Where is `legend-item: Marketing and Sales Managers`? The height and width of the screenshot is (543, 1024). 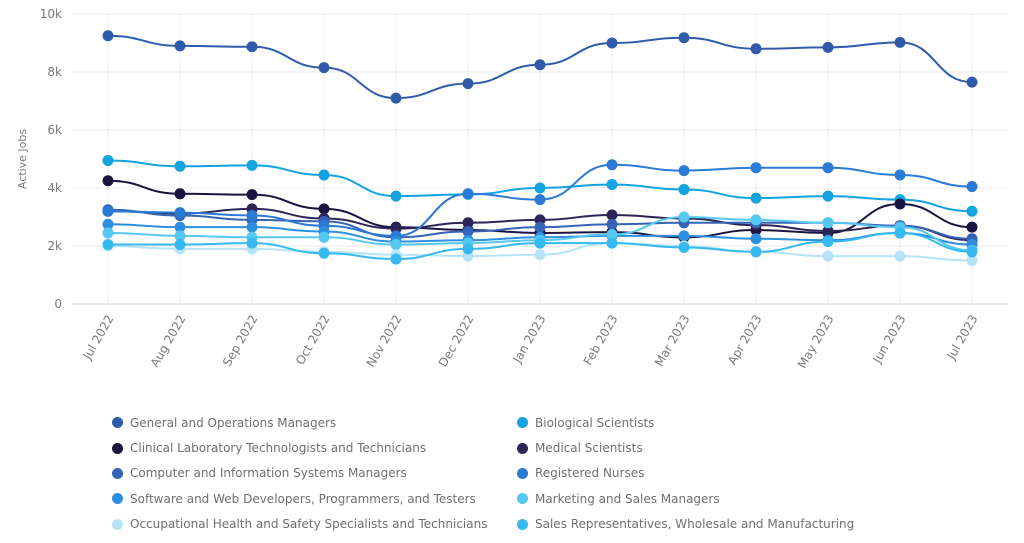 legend-item: Marketing and Sales Managers is located at coordinates (727, 498).